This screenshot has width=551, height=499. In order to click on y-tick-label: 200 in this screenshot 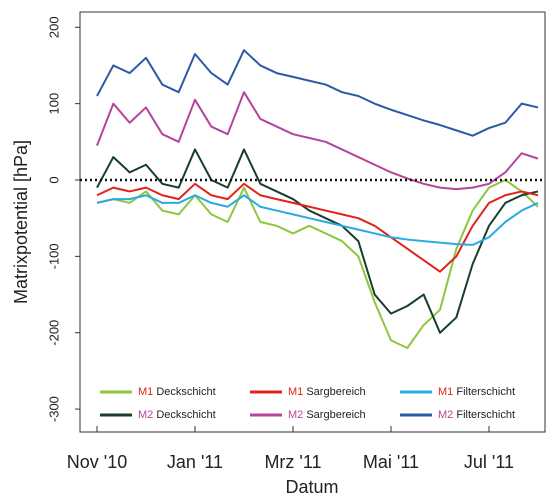, I will do `click(53, 27)`.